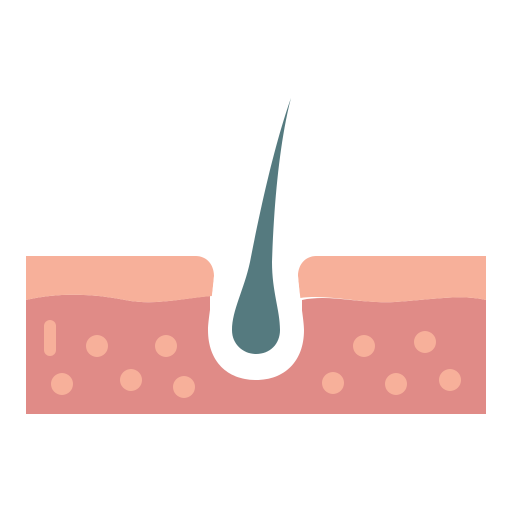 This screenshot has width=512, height=512. Describe the element at coordinates (120, 279) in the screenshot. I see `epidermis-layer-left` at that location.